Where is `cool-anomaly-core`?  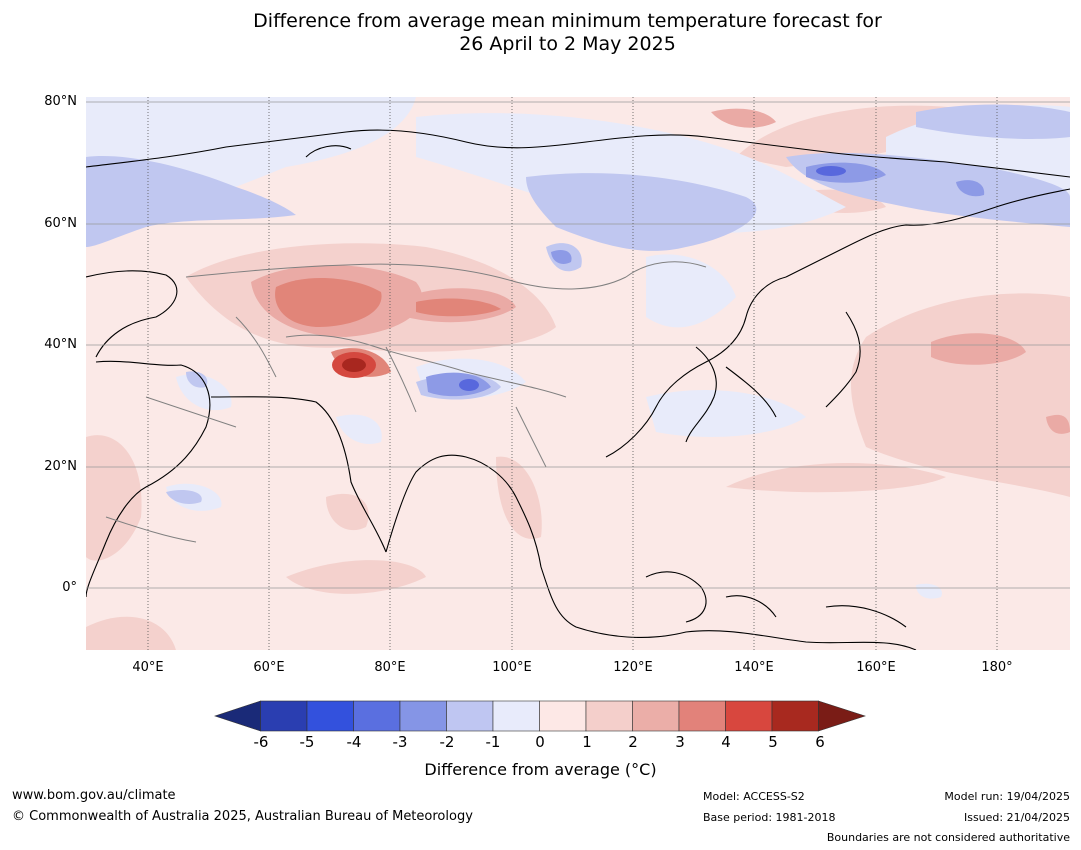
cool-anomaly-core is located at coordinates (652, 278).